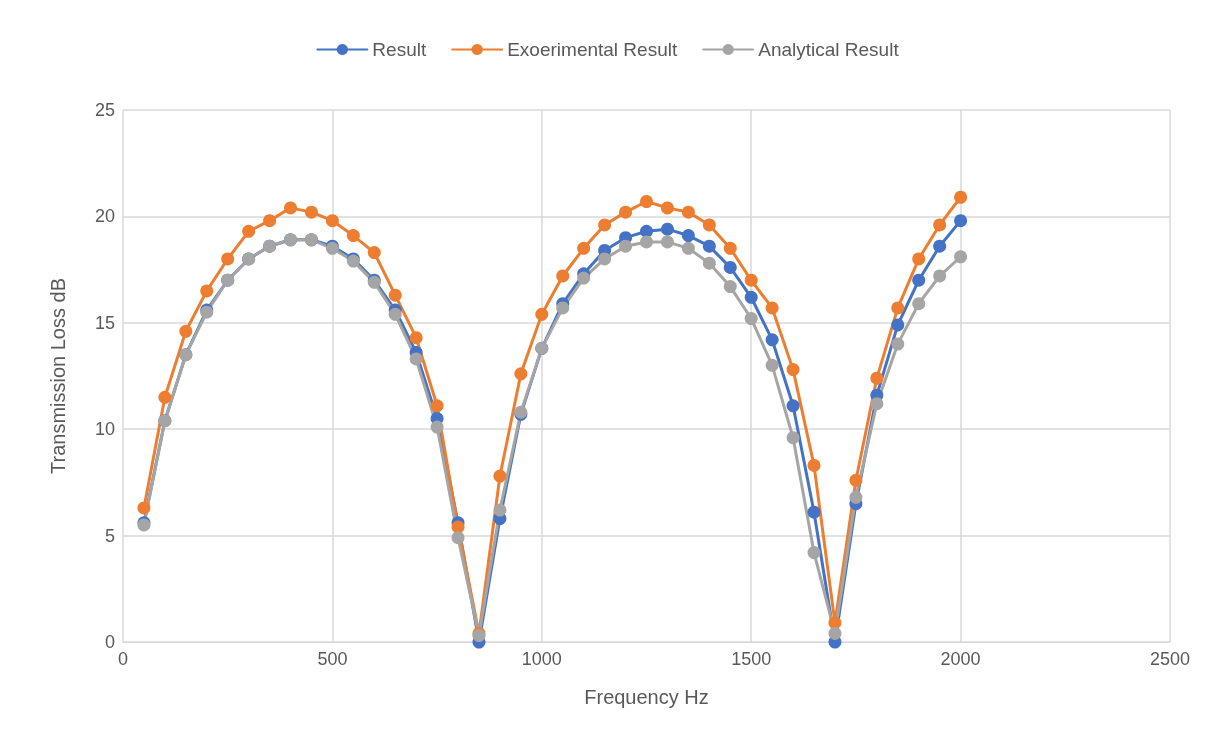 The image size is (1215, 735). What do you see at coordinates (751, 659) in the screenshot?
I see `x-tick-label: 1500` at bounding box center [751, 659].